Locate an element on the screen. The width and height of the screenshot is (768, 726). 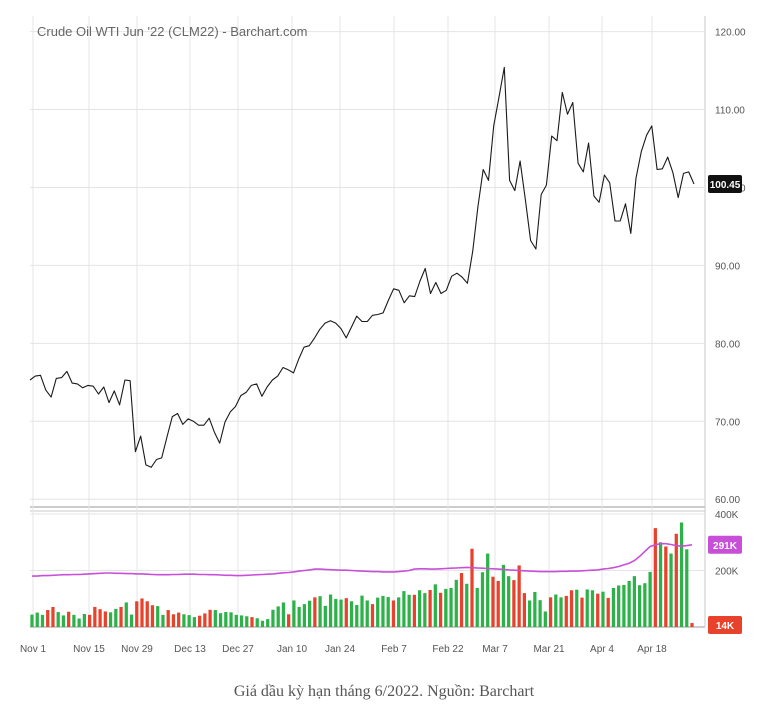
average-volume-badge: 291K is located at coordinates (725, 544).